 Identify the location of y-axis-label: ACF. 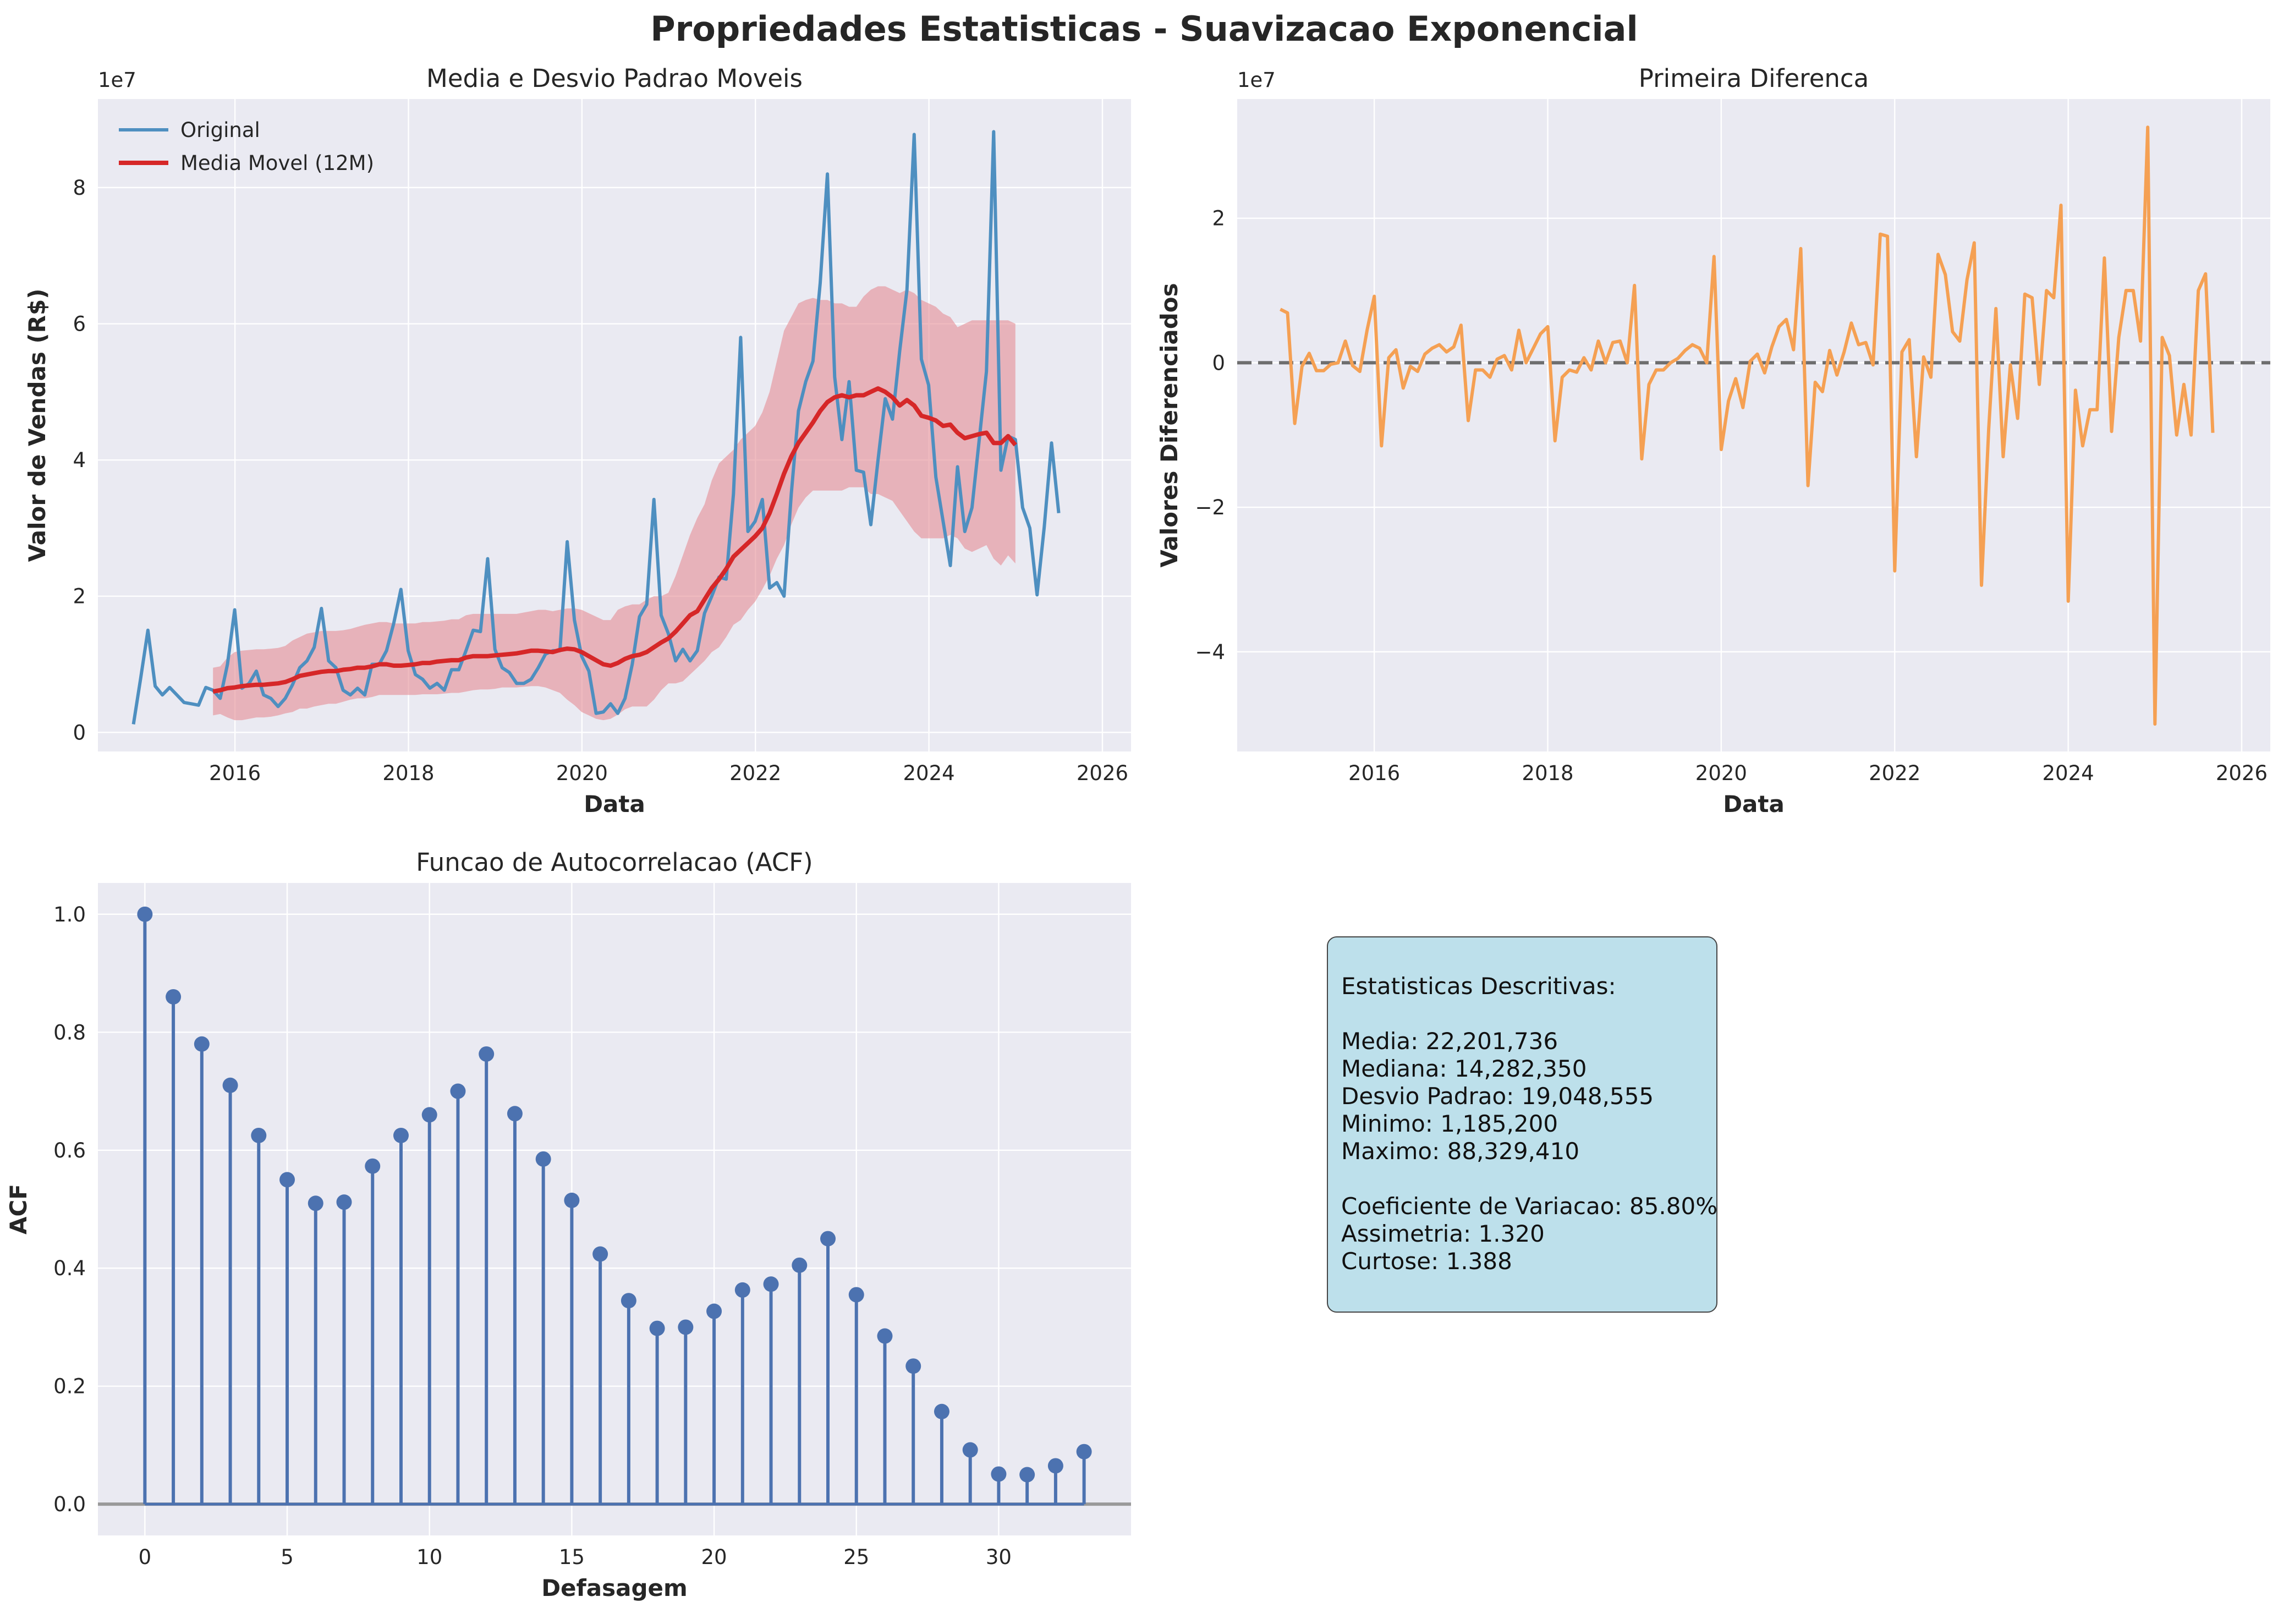
(19, 1209).